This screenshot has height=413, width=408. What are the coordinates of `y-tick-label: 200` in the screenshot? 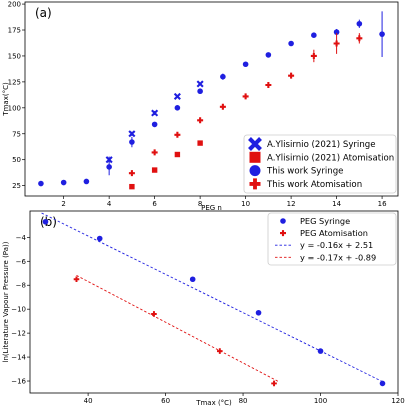 It's located at (14, 5).